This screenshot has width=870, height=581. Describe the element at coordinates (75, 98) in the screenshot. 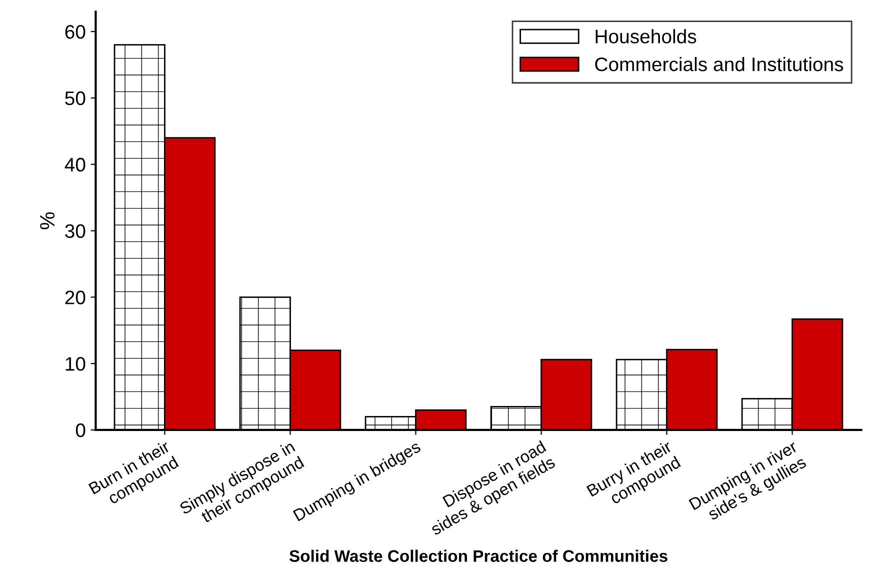

I see `y-tick-label: 50` at that location.